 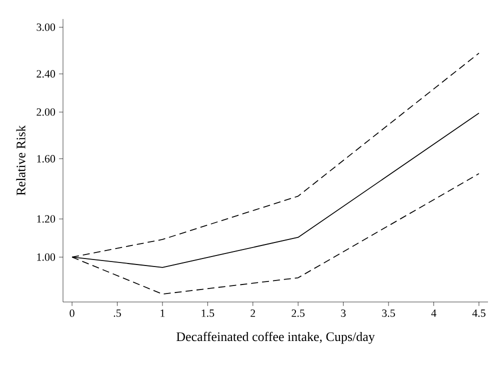 What do you see at coordinates (298, 313) in the screenshot?
I see `x-tick-label: 2.5` at bounding box center [298, 313].